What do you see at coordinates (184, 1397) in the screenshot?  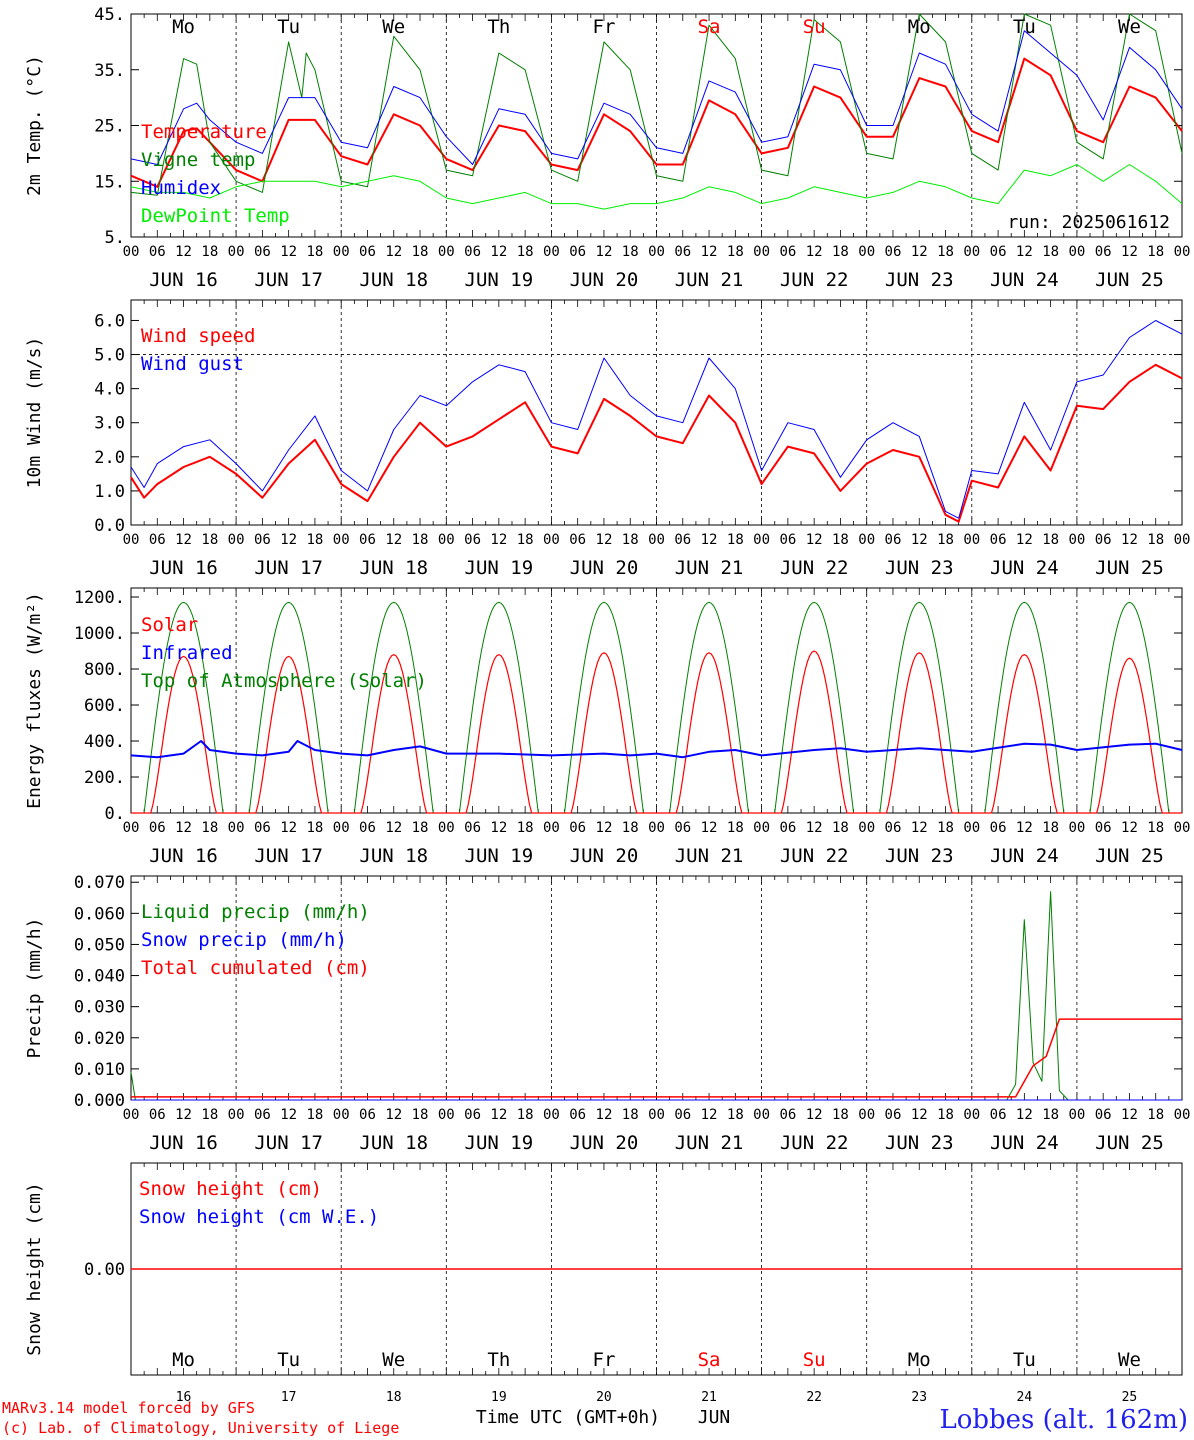 I see `day-number: 16` at bounding box center [184, 1397].